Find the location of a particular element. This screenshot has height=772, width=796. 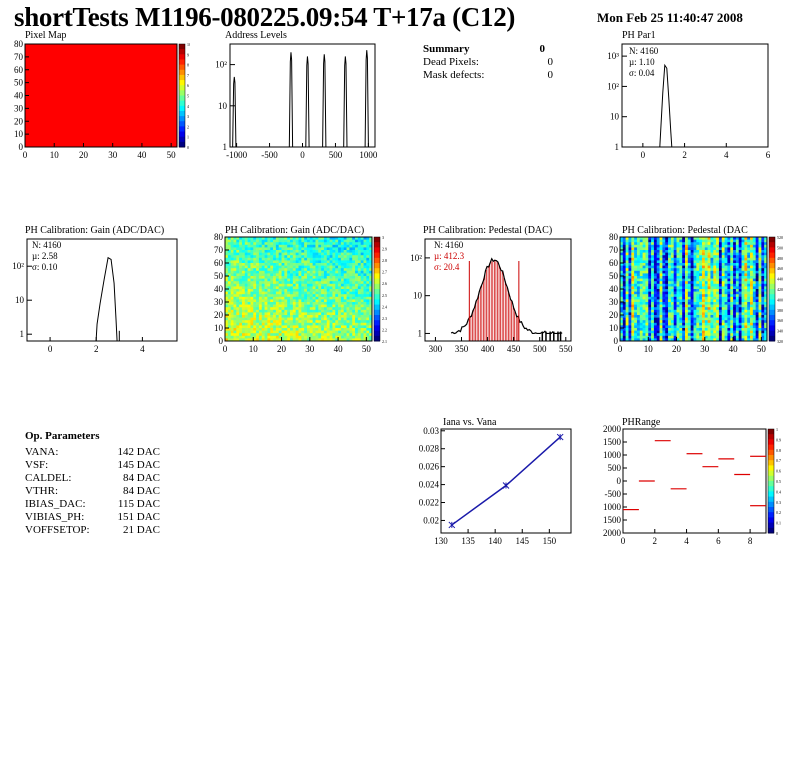

x-tick-label: 10 is located at coordinates (254, 349).